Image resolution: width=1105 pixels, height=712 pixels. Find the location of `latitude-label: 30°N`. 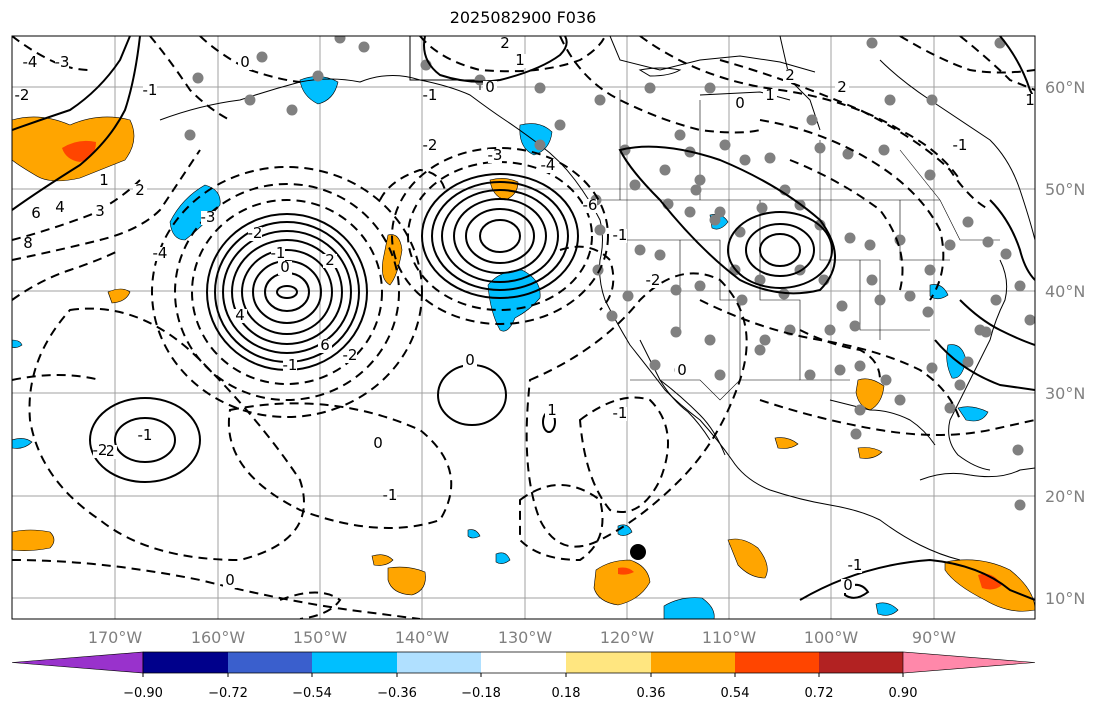

latitude-label: 30°N is located at coordinates (1065, 393).